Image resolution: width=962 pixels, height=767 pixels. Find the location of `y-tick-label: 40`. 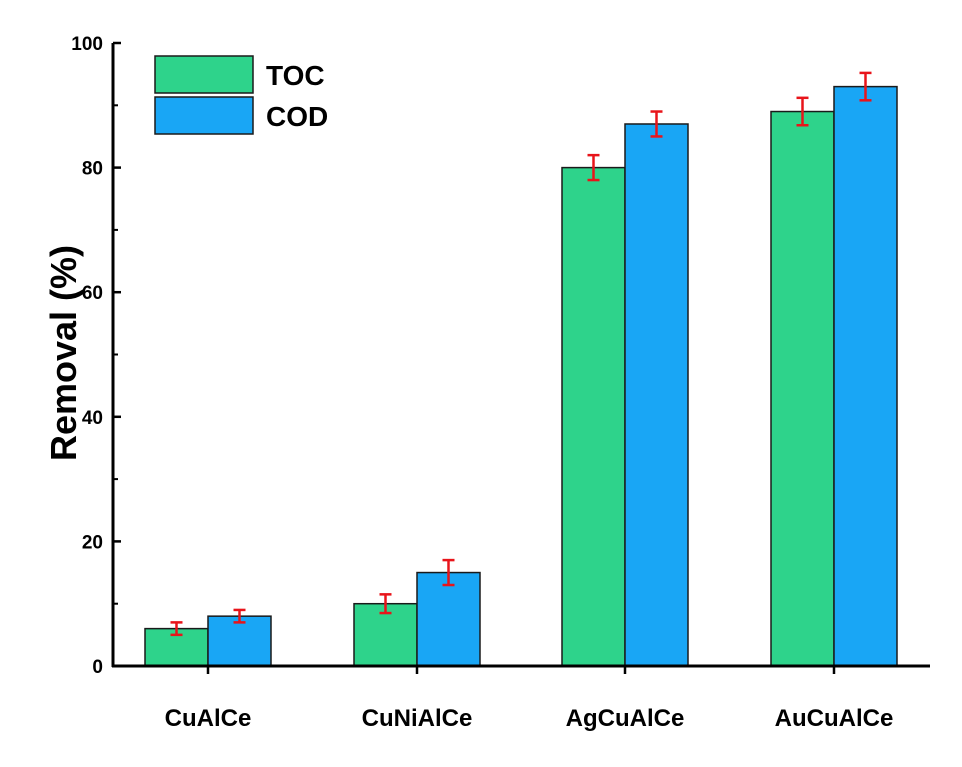

y-tick-label: 40 is located at coordinates (92, 418).